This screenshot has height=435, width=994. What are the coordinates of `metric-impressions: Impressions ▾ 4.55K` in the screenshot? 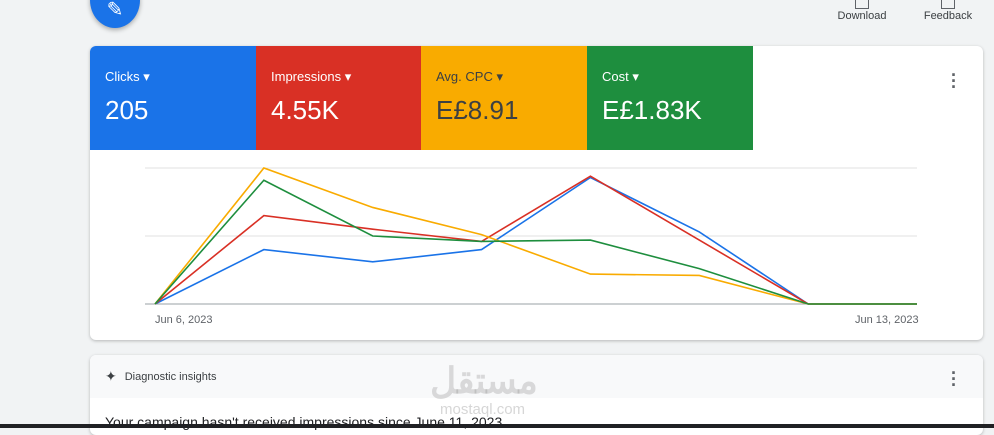 It's located at (339, 98).